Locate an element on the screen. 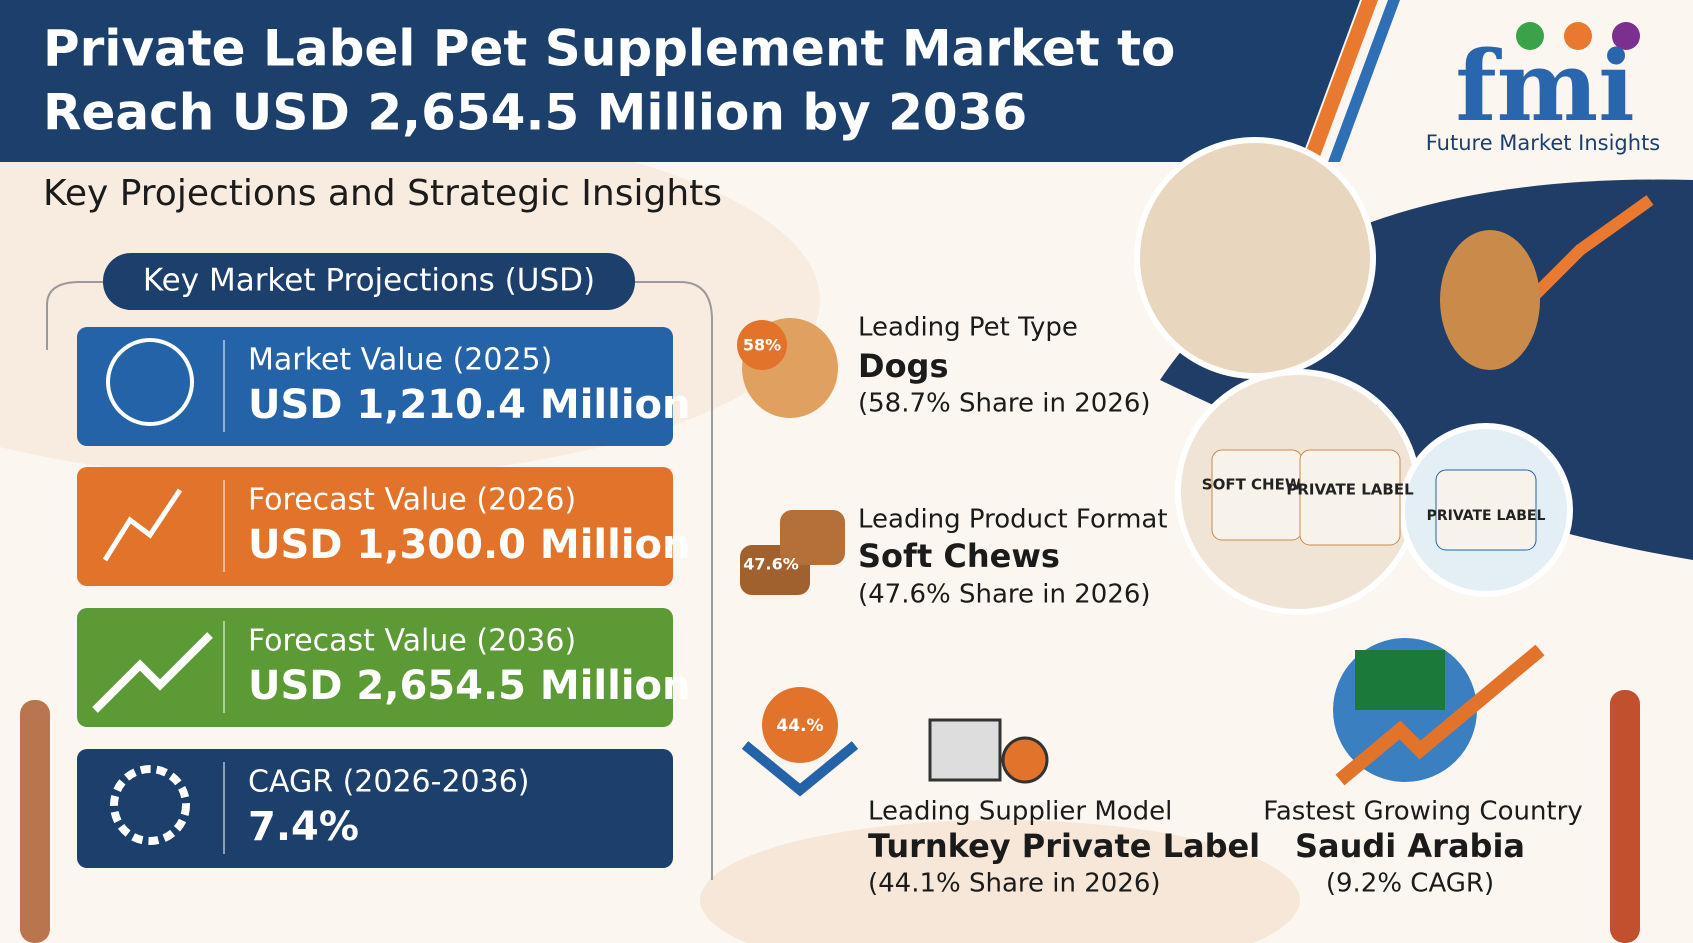 The image size is (1693, 943). insight-note: (58.7% Share in 2026) is located at coordinates (1004, 404).